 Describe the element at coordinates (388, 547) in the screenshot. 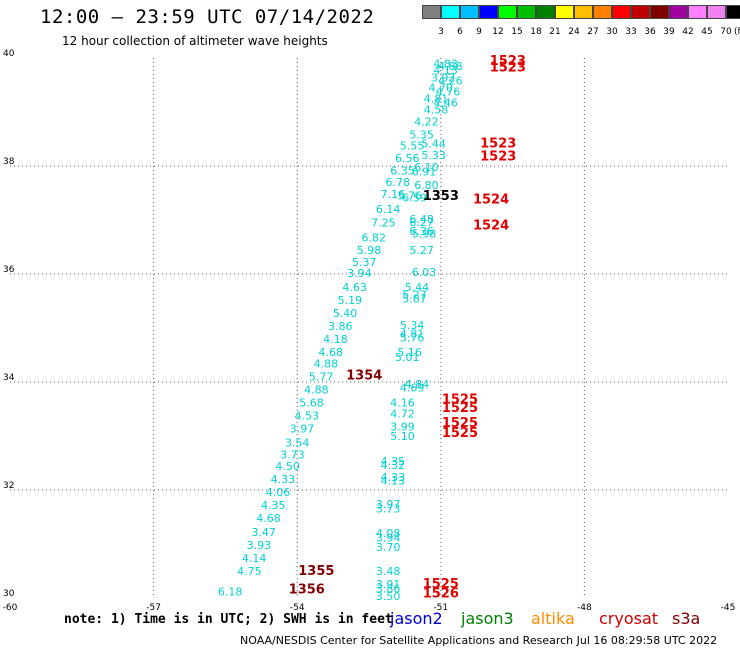

I see `data-label: 3.70` at that location.